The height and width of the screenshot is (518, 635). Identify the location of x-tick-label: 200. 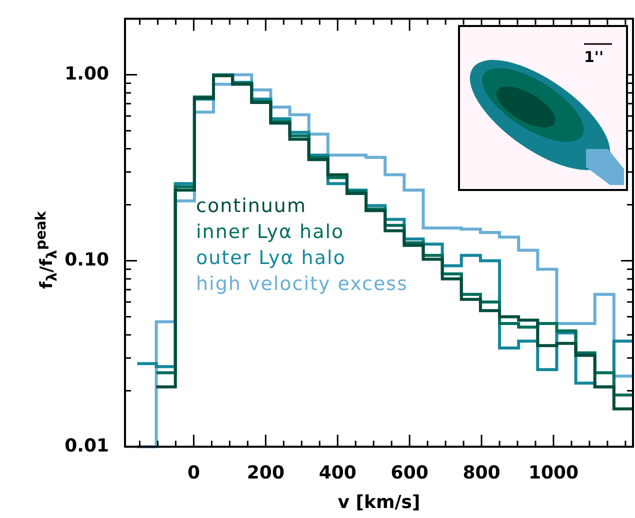
(265, 473).